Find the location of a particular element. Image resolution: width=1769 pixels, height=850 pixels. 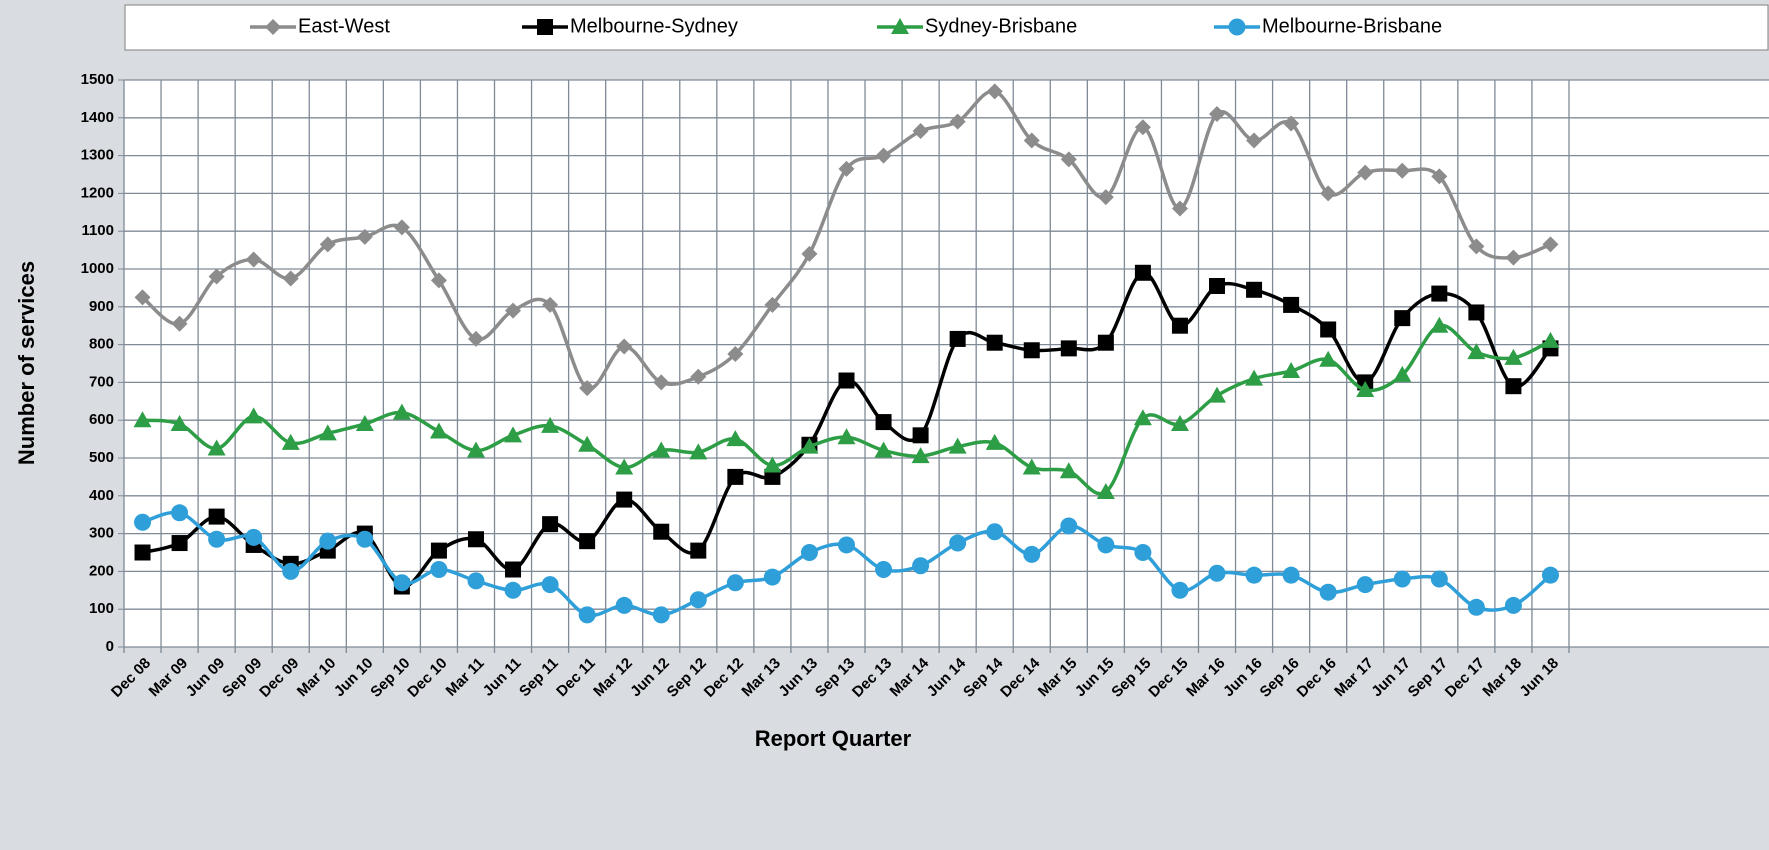

y-tick-label: 900 is located at coordinates (101, 306).